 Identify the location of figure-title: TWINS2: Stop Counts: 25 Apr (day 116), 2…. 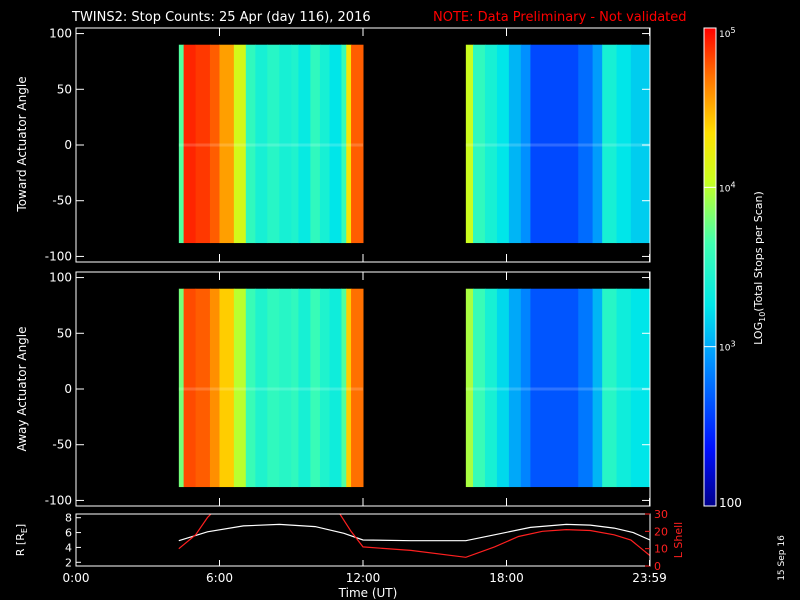
(221, 17).